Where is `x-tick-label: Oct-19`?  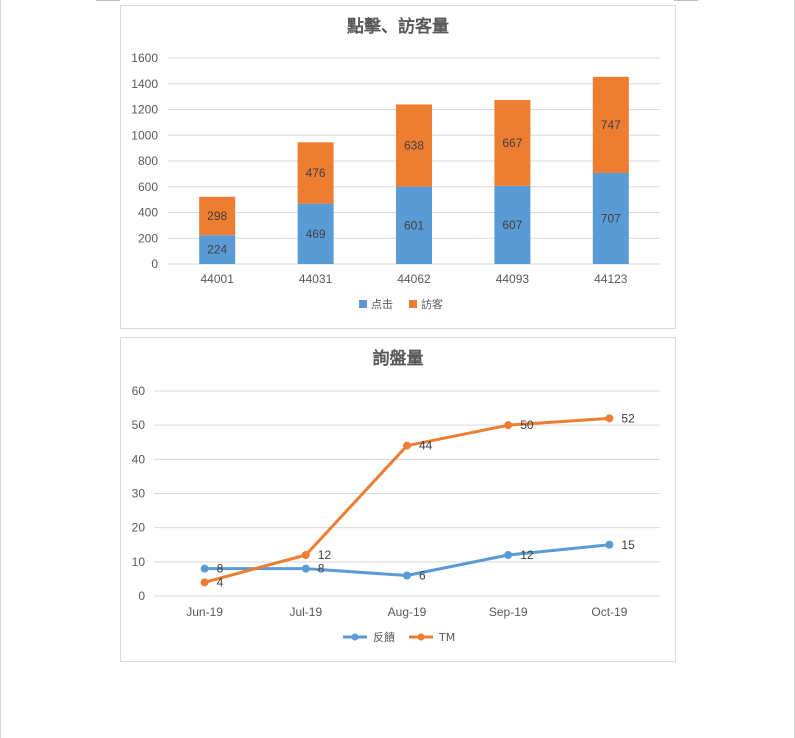
x-tick-label: Oct-19 is located at coordinates (609, 612).